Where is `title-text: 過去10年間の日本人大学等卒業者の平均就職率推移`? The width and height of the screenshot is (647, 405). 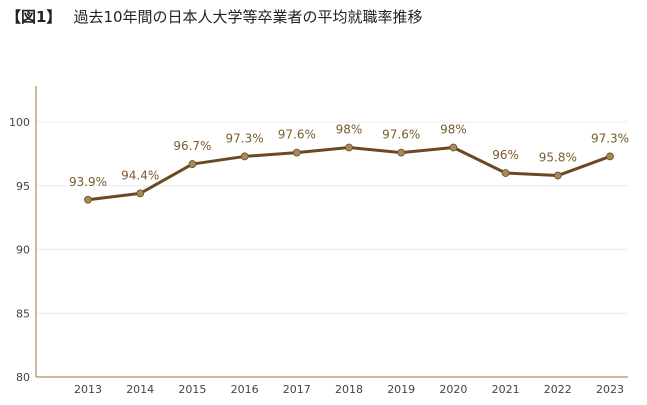 title-text: 過去10年間の日本人大学等卒業者の平均就職率推移 is located at coordinates (248, 17).